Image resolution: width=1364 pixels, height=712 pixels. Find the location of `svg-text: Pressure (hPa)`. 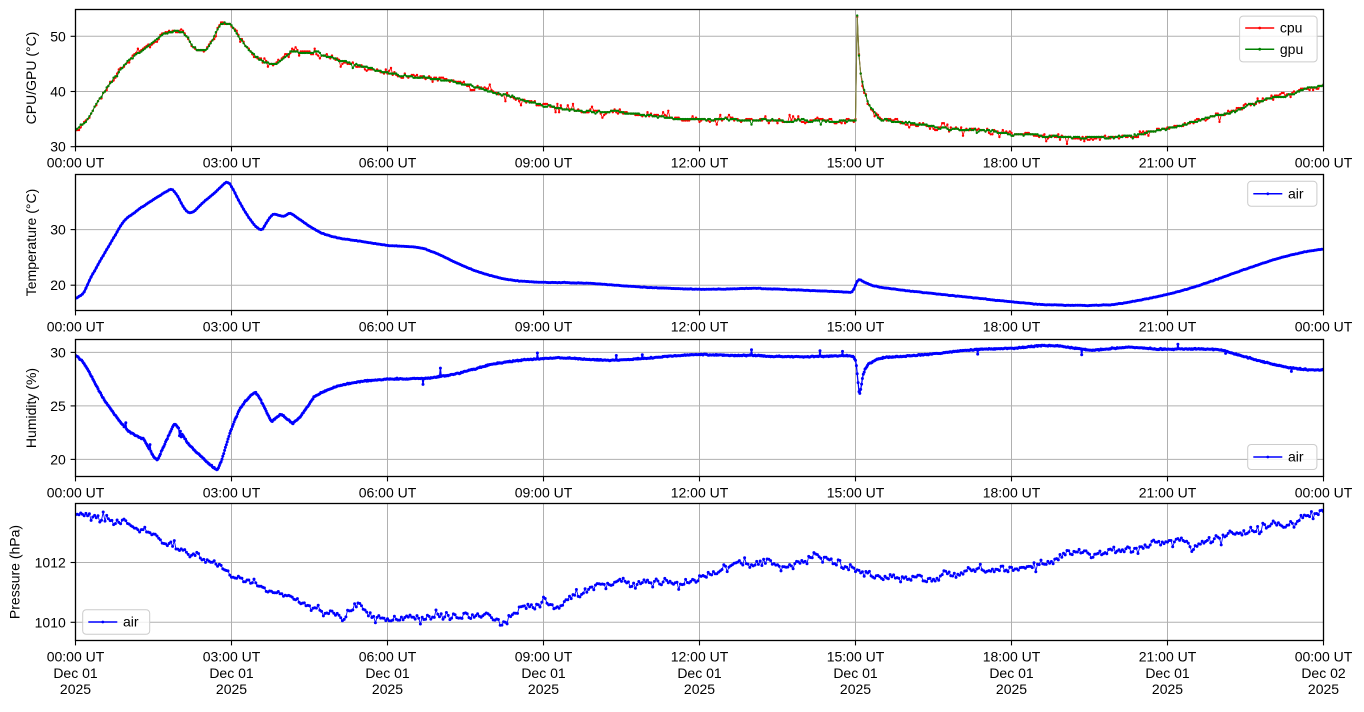

svg-text: Pressure (hPa) is located at coordinates (14, 572).